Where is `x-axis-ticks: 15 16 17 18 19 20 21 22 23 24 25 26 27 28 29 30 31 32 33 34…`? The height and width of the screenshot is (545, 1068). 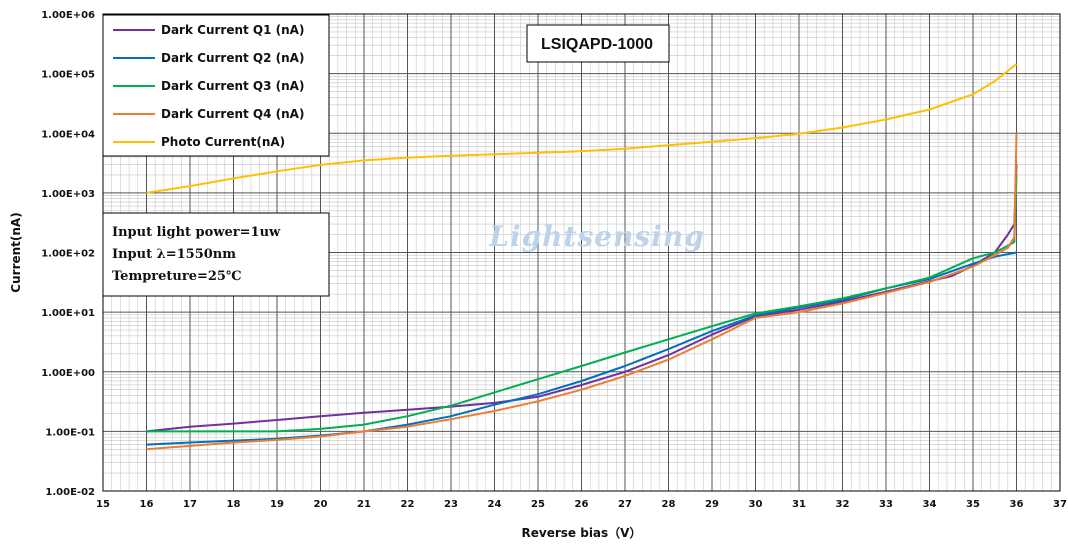 x-axis-ticks: 15 16 17 18 19 20 21 22 23 24 25 26 27 28 29 30 31 32 33 34… is located at coordinates (581, 504).